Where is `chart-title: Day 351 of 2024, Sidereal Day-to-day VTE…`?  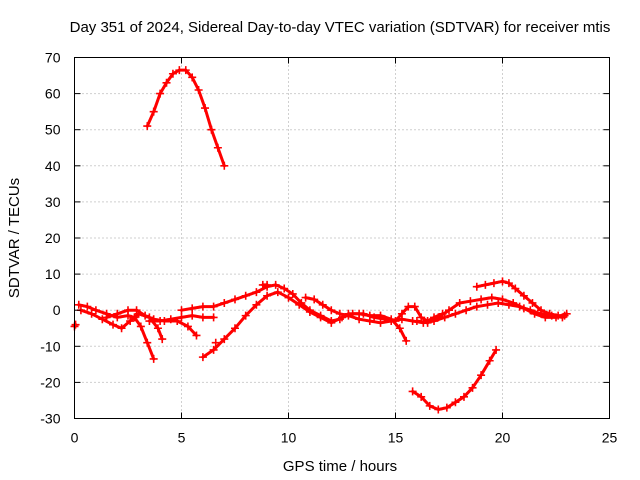 chart-title: Day 351 of 2024, Sidereal Day-to-day VTE… is located at coordinates (340, 27).